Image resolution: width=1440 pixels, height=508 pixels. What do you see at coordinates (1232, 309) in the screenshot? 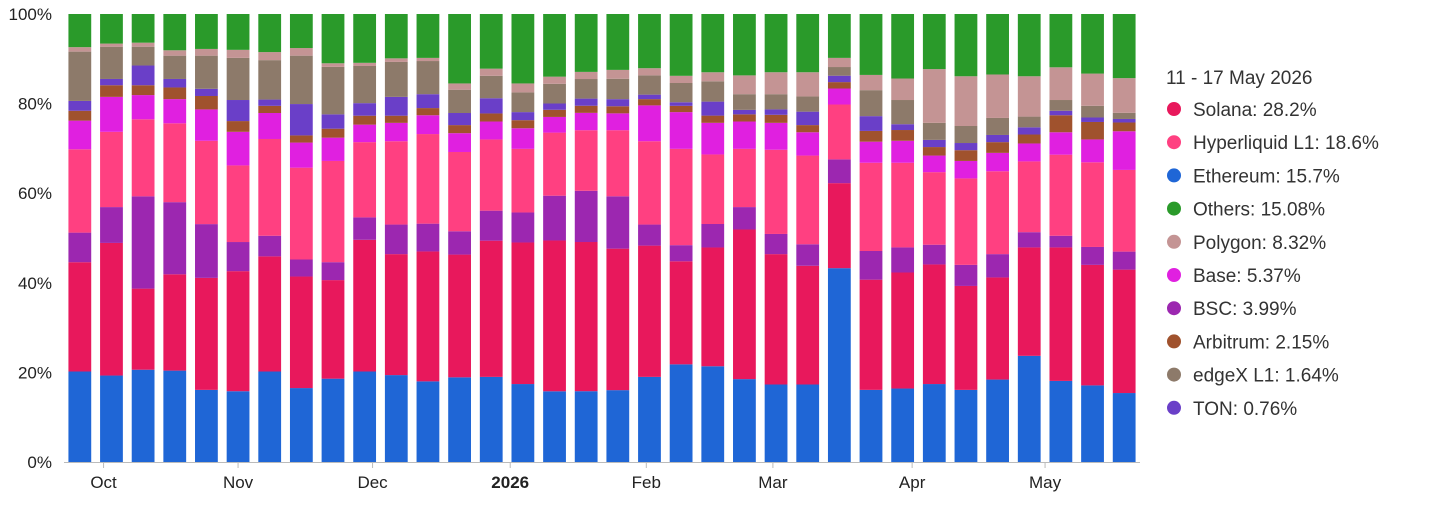
I see `legend-item: BSC: 3.99%` at bounding box center [1232, 309].